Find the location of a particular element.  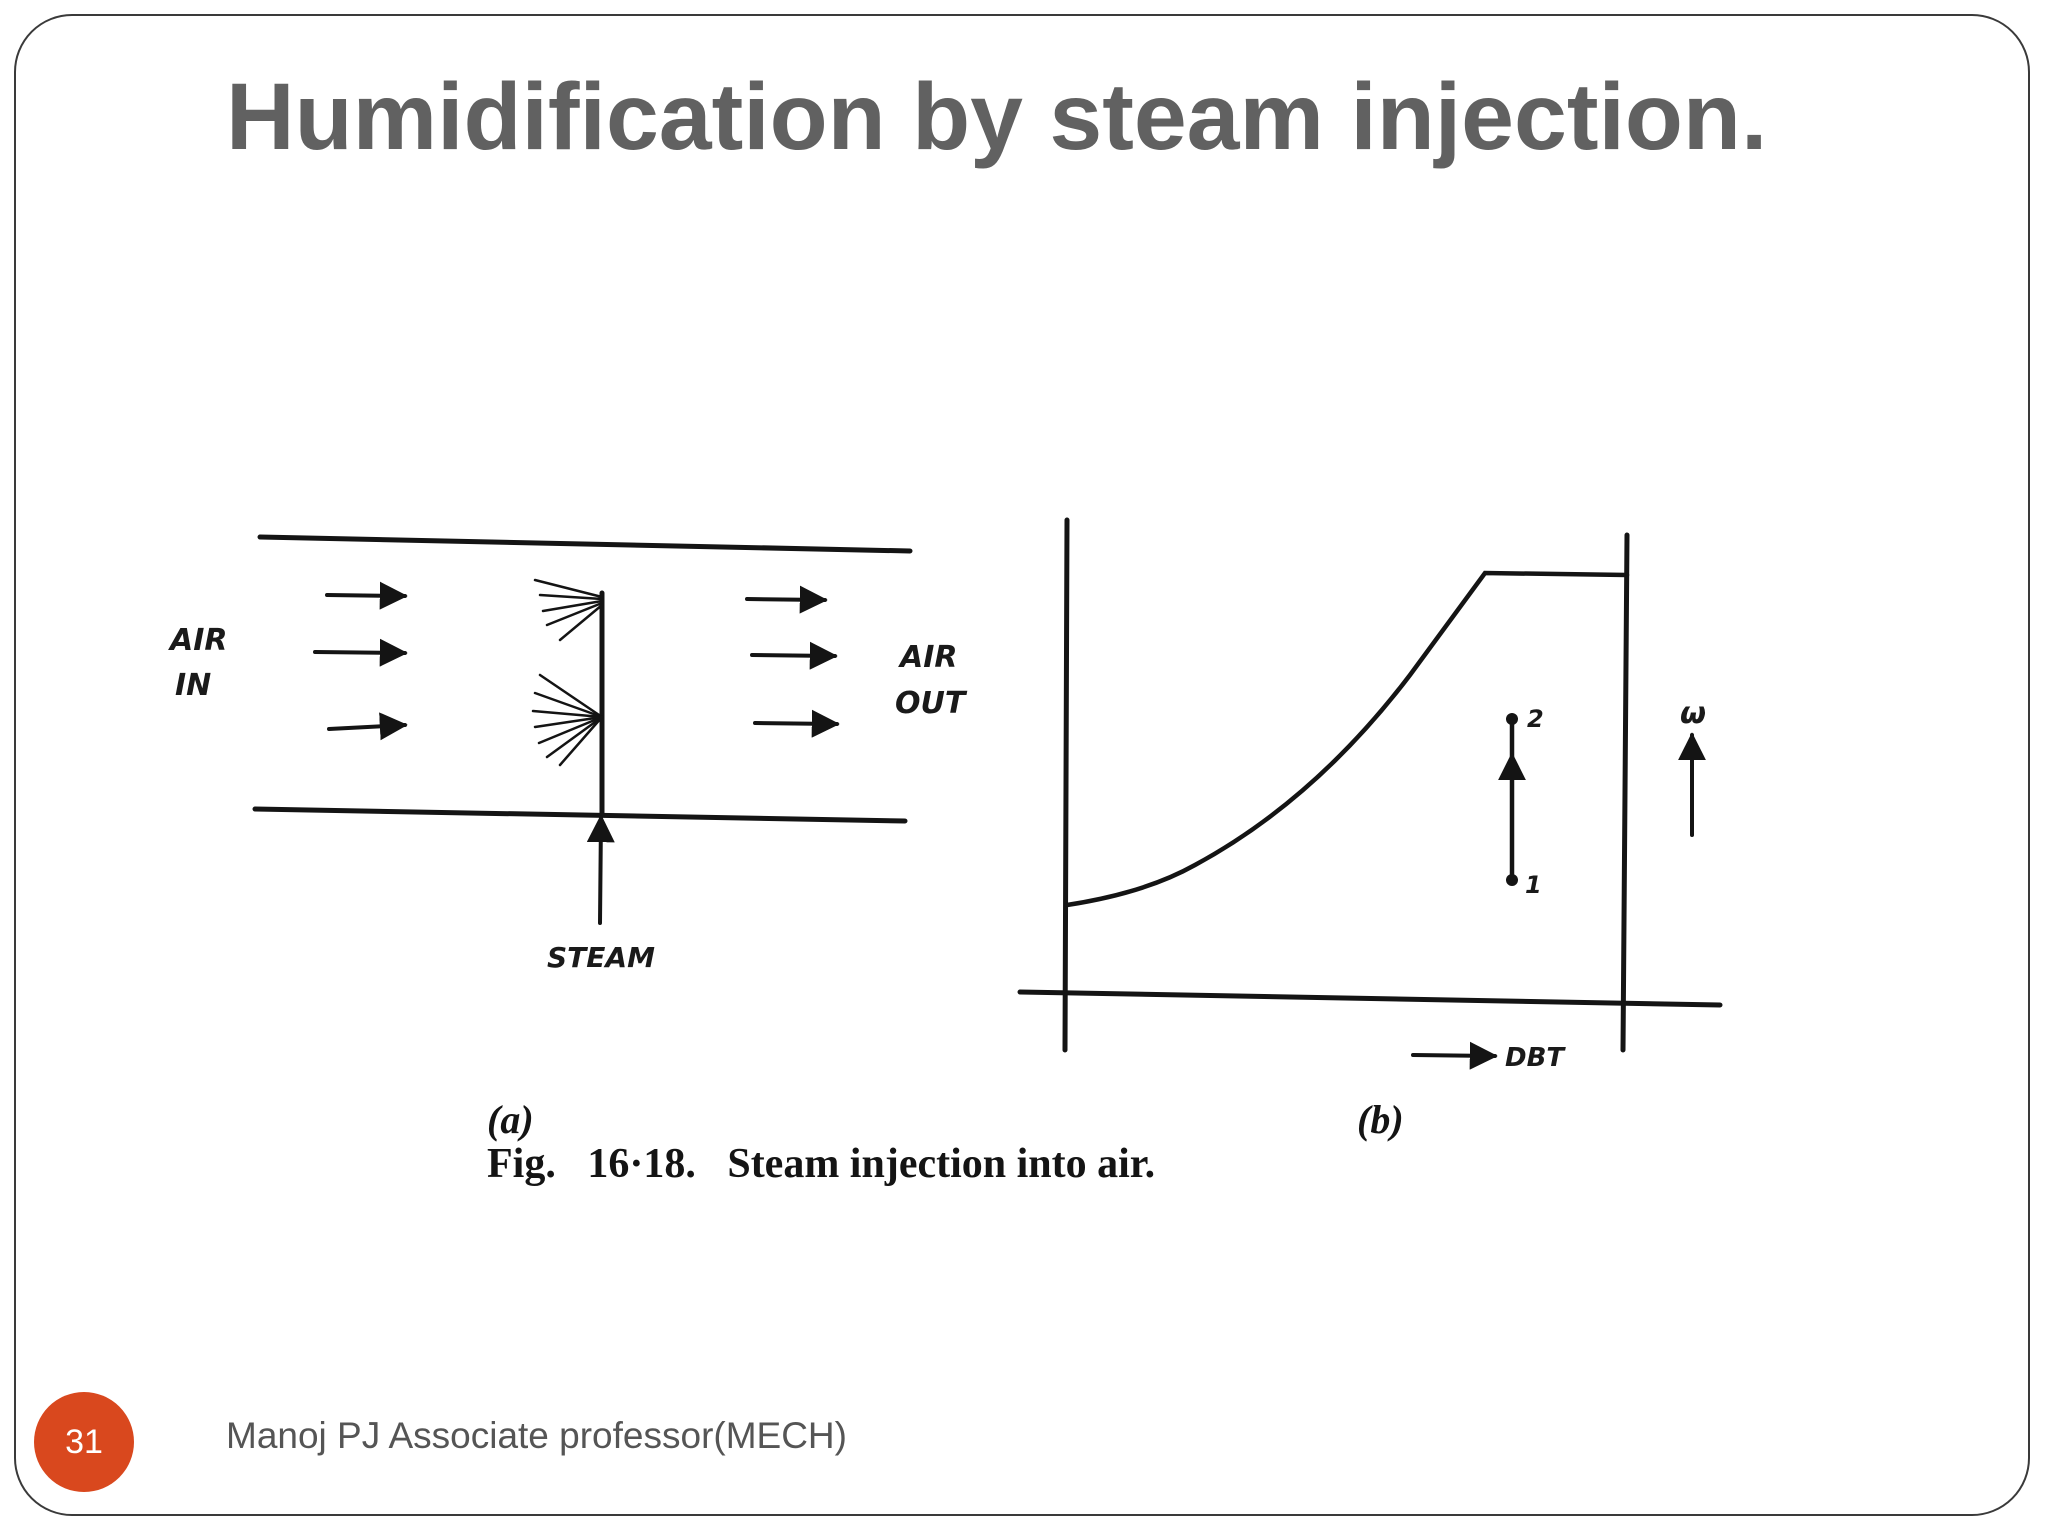

part-a-label: (a) is located at coordinates (510, 1119).